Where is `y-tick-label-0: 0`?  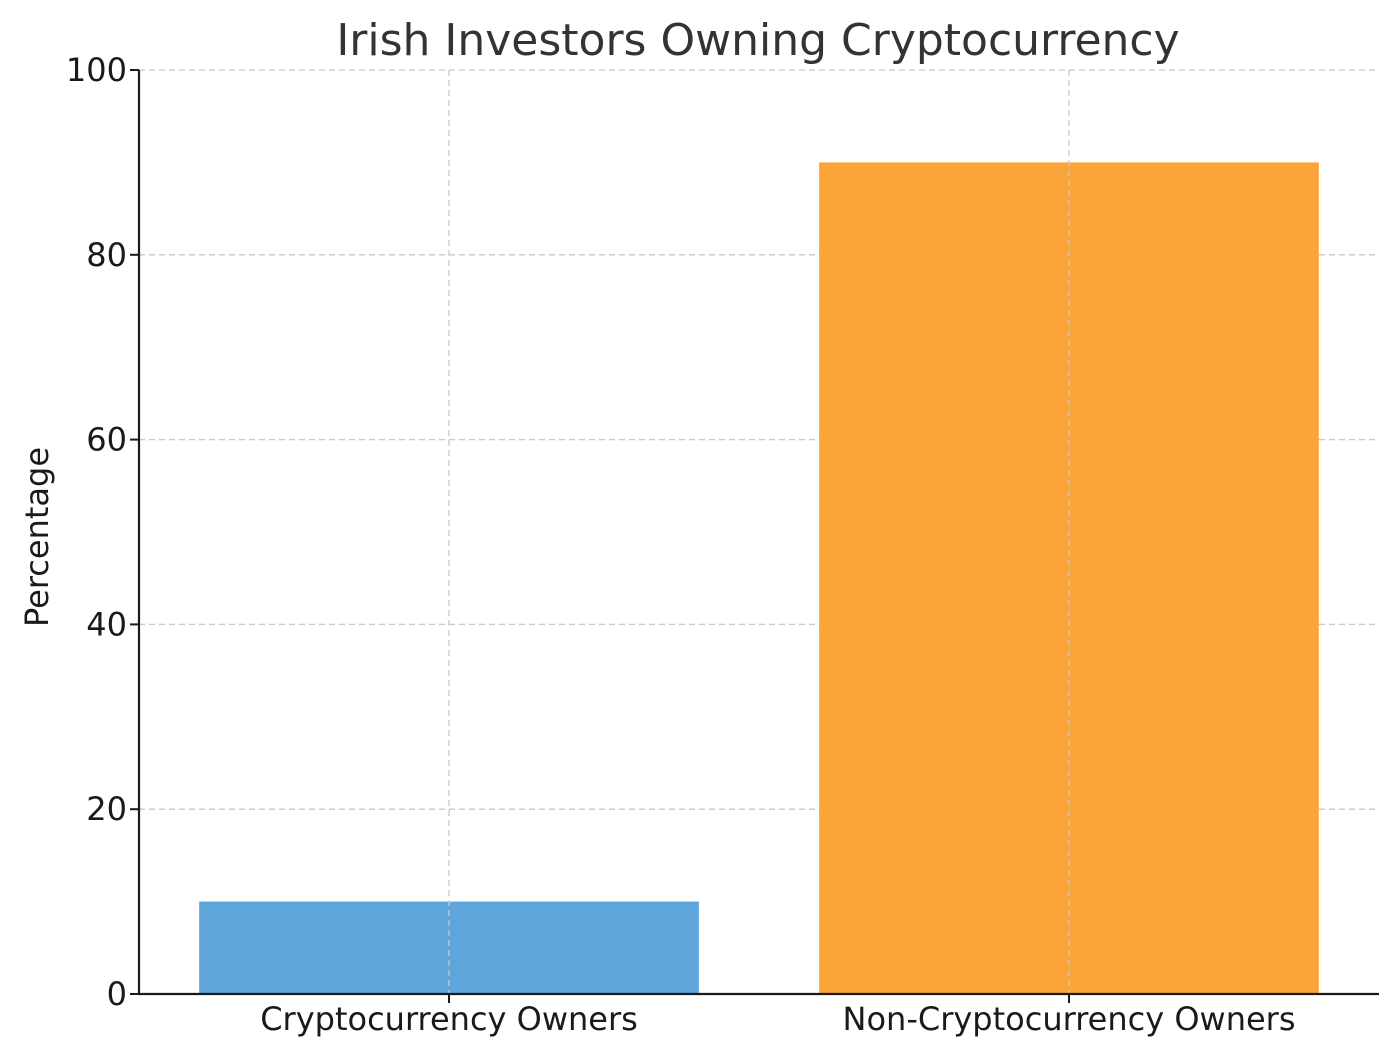 y-tick-label-0: 0 is located at coordinates (117, 994).